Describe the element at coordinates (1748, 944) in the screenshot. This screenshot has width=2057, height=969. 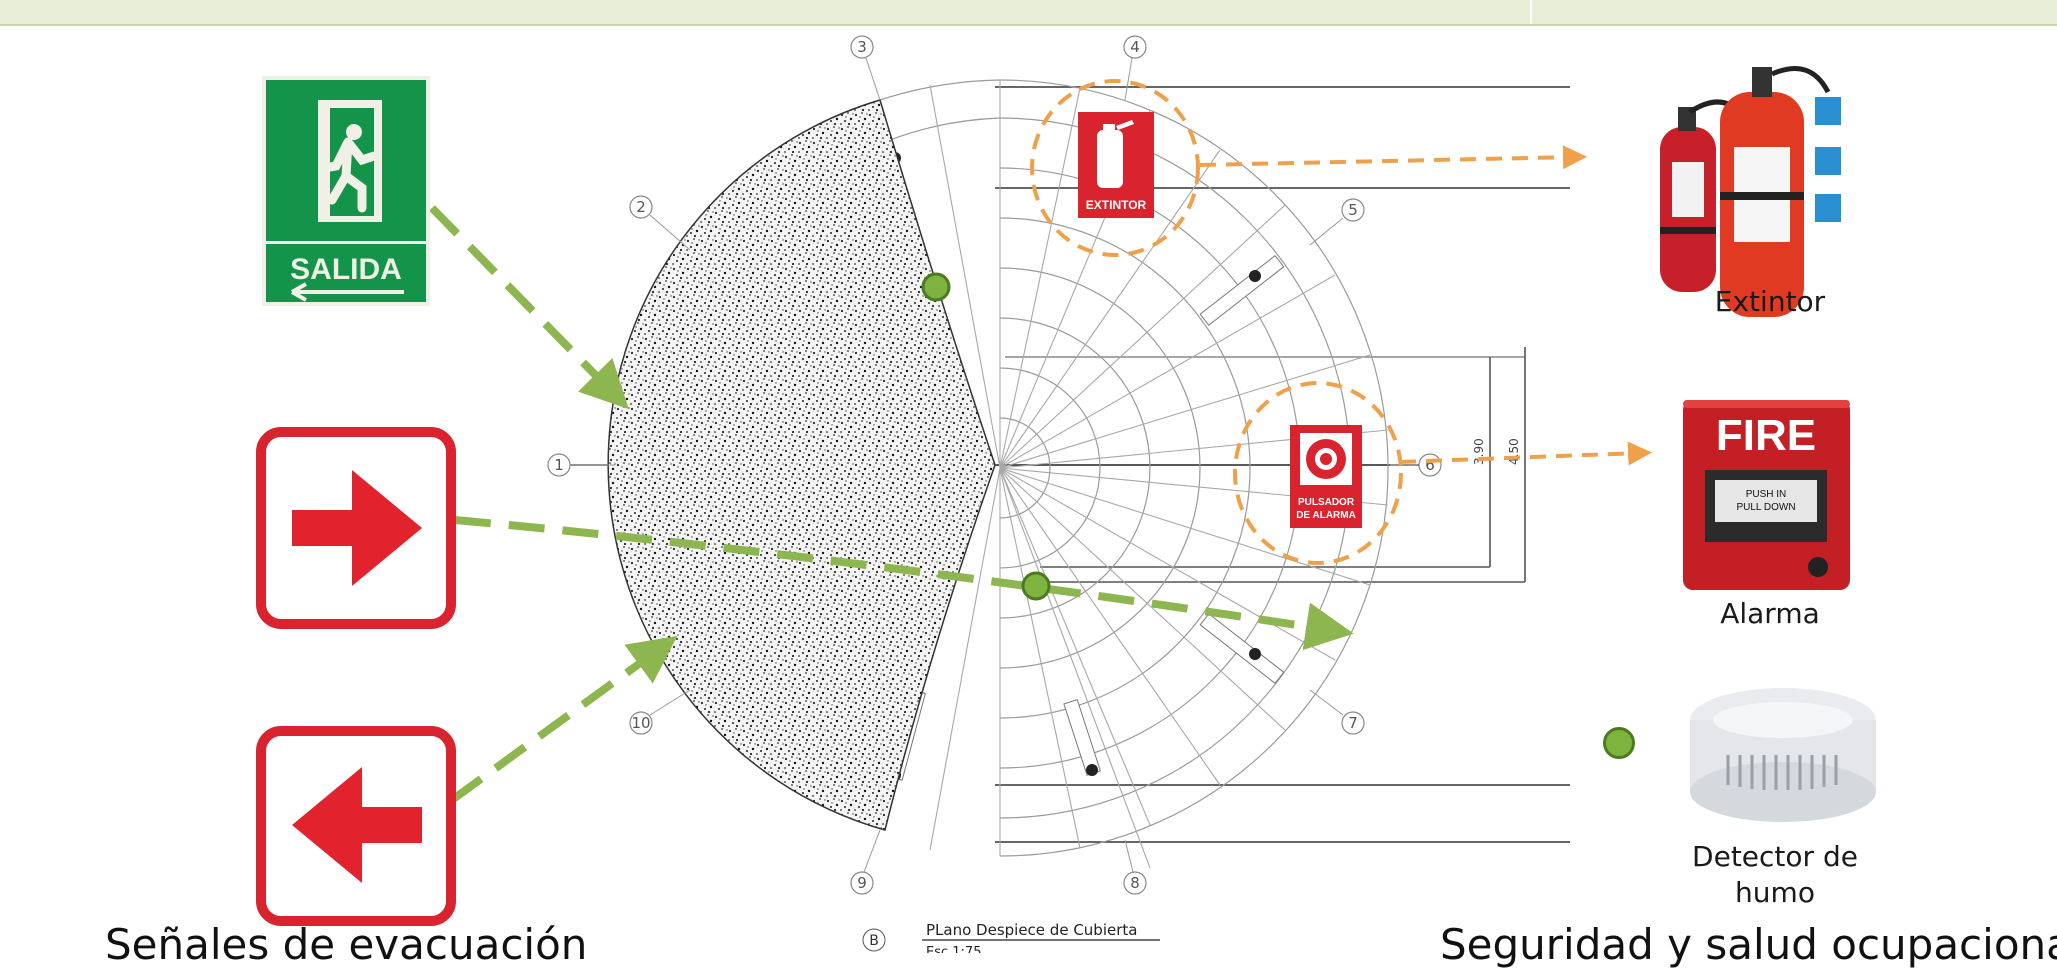
I see `footer-right-text: Seguridad y salud ocupacional` at that location.